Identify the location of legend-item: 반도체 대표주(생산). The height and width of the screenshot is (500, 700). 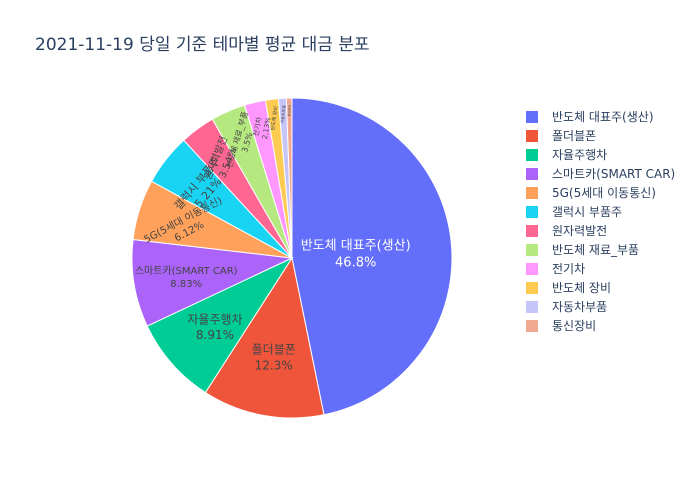
(590, 117).